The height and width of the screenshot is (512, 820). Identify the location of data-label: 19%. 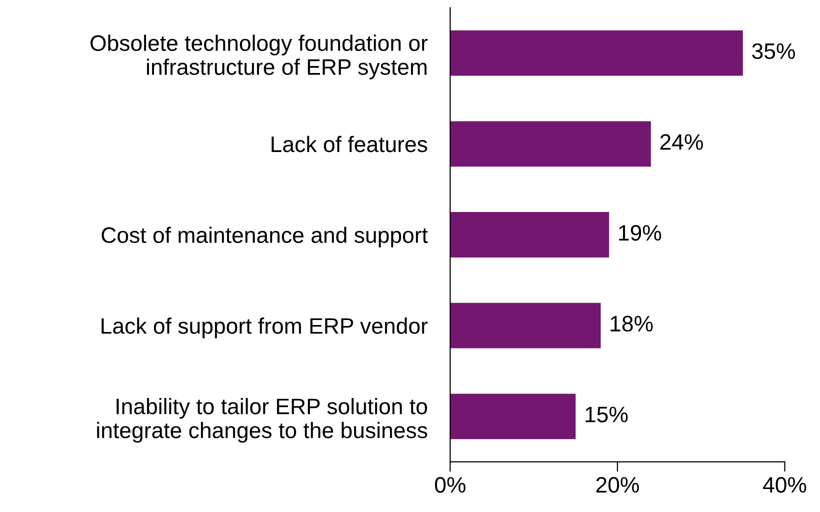
(640, 232).